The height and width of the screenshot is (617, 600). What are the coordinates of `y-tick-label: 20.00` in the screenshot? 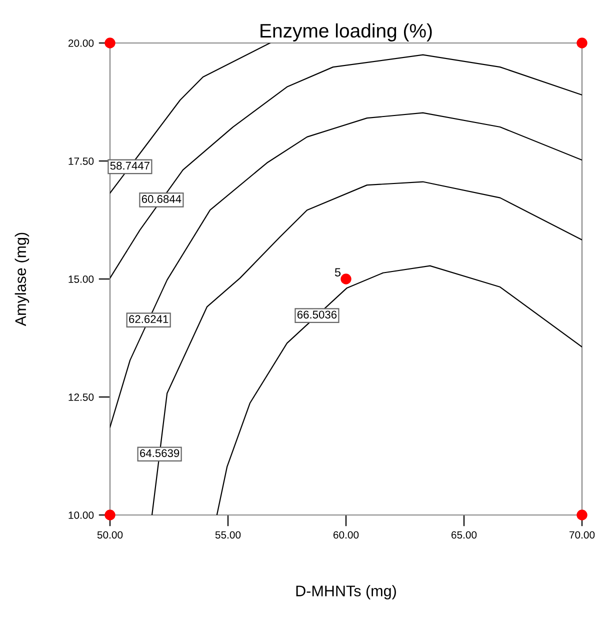 It's located at (81, 43).